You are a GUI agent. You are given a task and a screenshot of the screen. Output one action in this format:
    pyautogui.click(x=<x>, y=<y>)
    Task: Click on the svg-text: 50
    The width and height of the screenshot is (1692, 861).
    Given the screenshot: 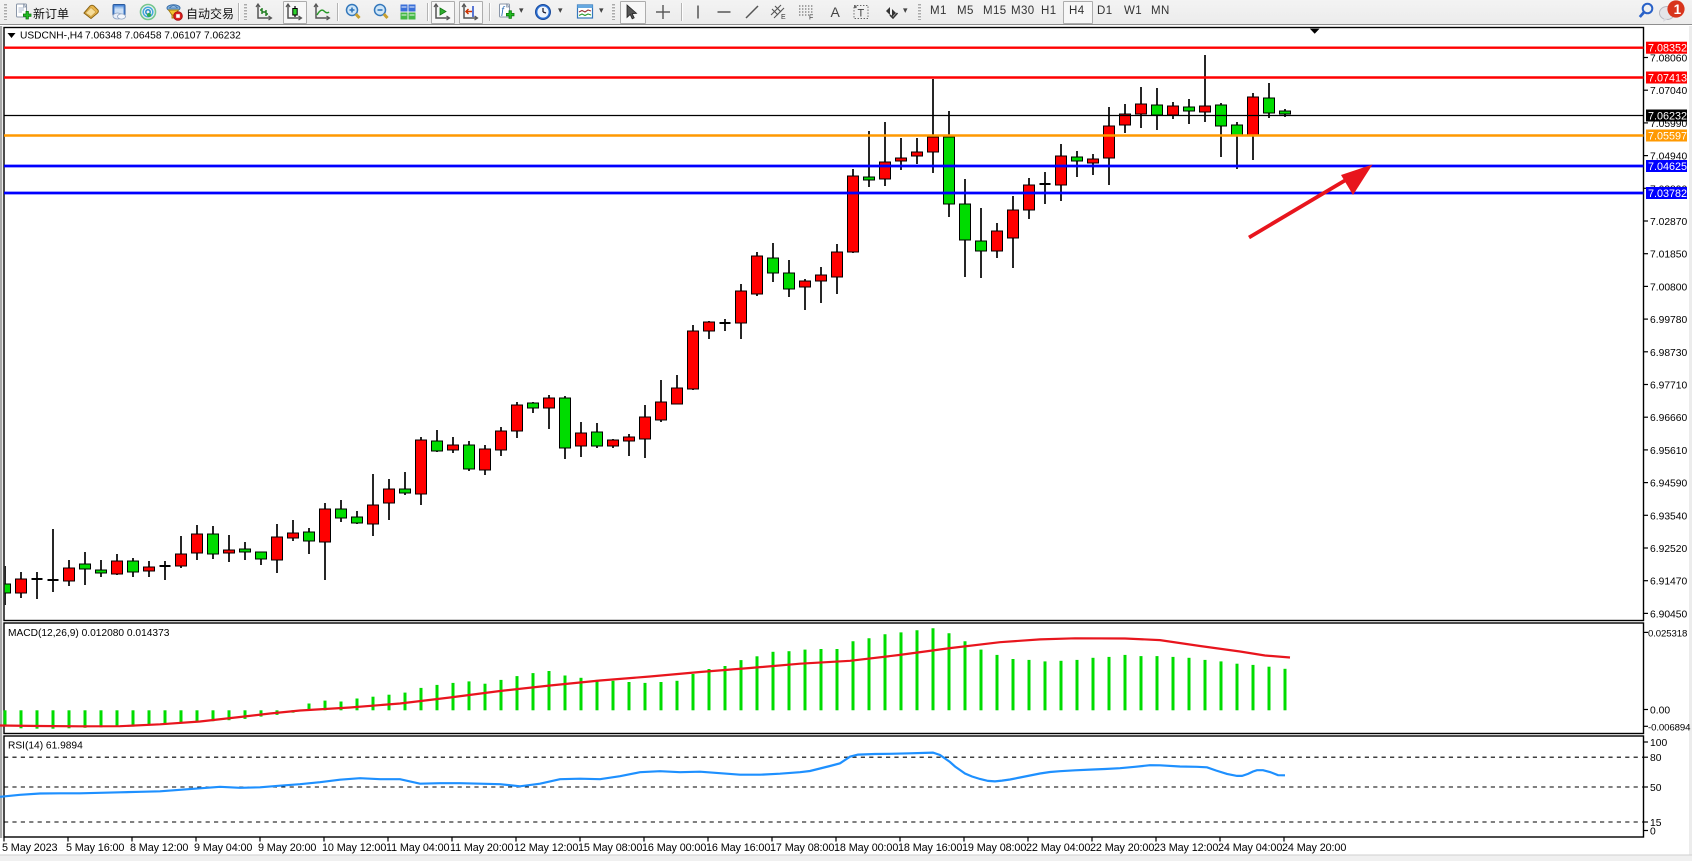 What is the action you would take?
    pyautogui.click(x=1656, y=788)
    